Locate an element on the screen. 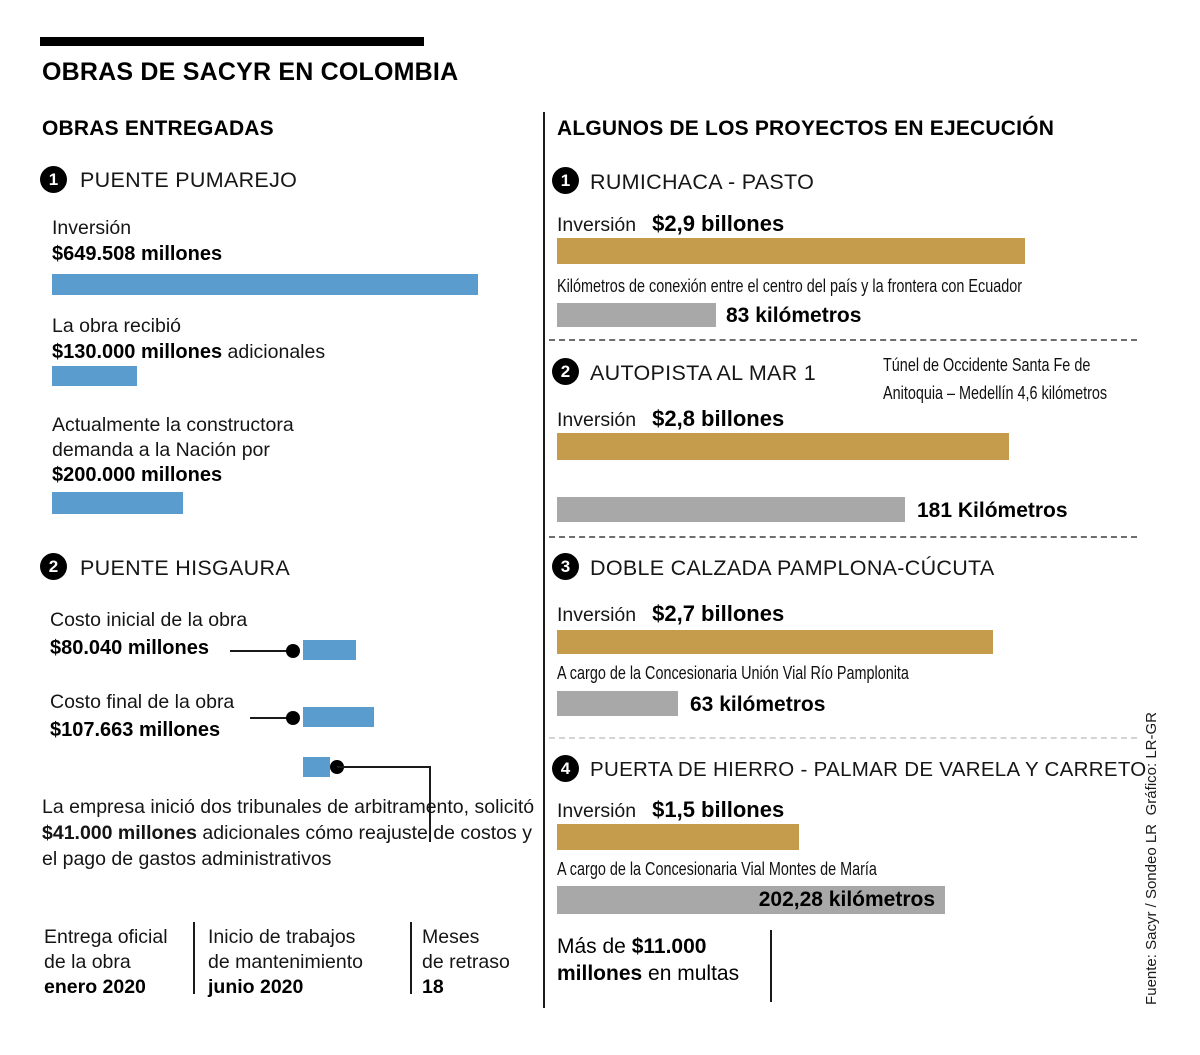 The height and width of the screenshot is (1055, 1200). bar-pumarejo-demanda is located at coordinates (117, 503).